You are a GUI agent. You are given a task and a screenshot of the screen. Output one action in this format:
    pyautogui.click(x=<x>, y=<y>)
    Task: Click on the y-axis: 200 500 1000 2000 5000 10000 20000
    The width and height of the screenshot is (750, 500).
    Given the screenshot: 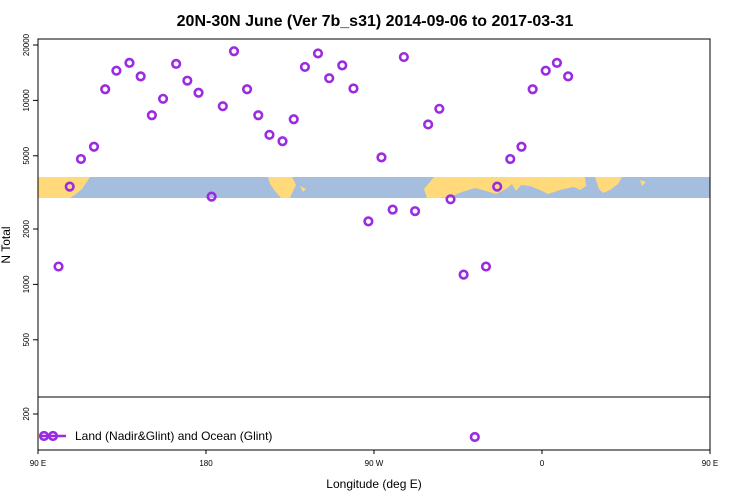 What is the action you would take?
    pyautogui.click(x=30, y=227)
    